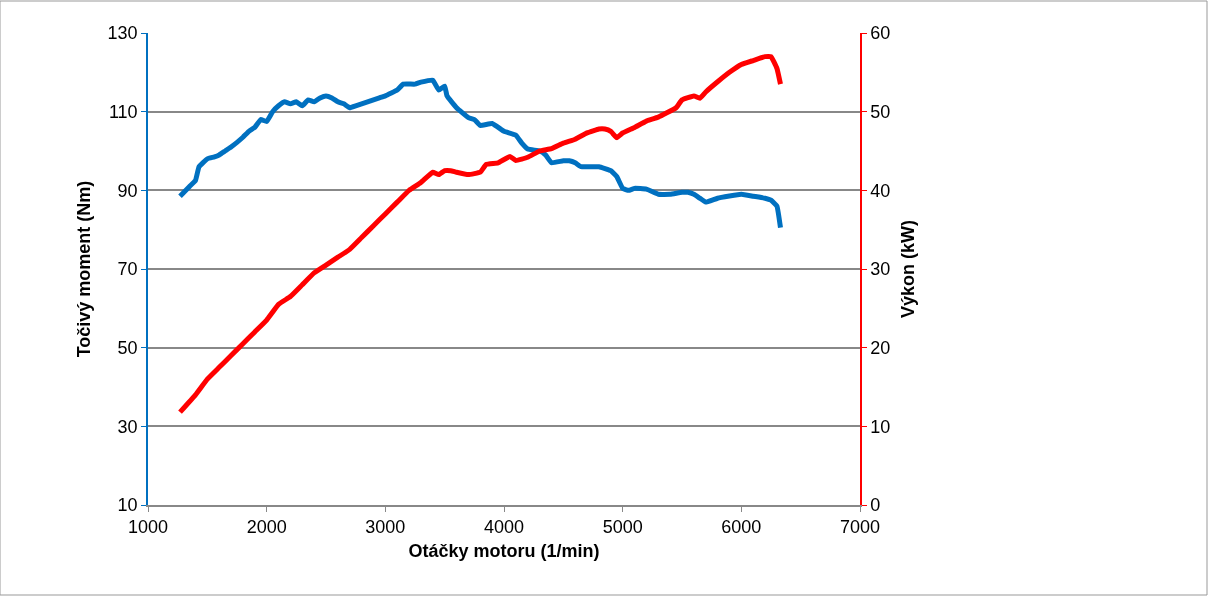  I want to click on y2-axis-title: Výkon (kW), so click(907, 269).